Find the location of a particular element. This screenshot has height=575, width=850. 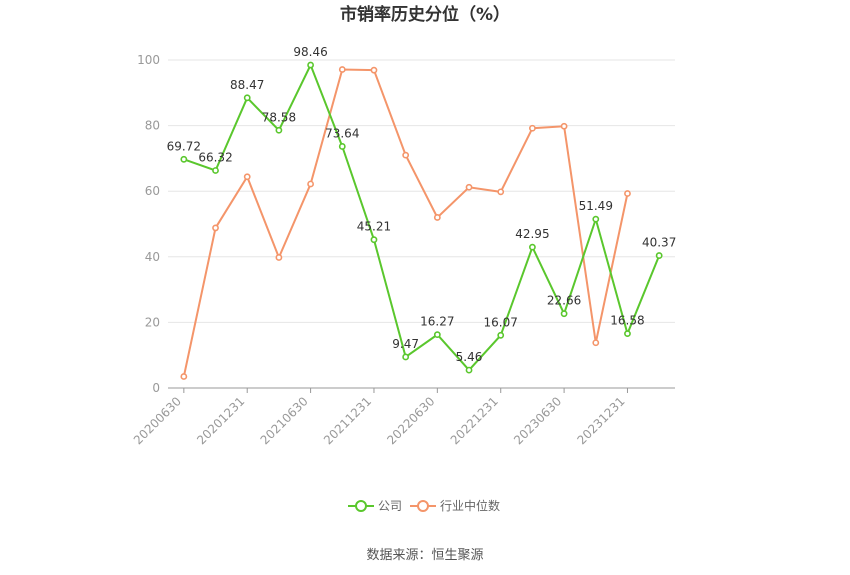

data-label: 5.46 is located at coordinates (469, 357).